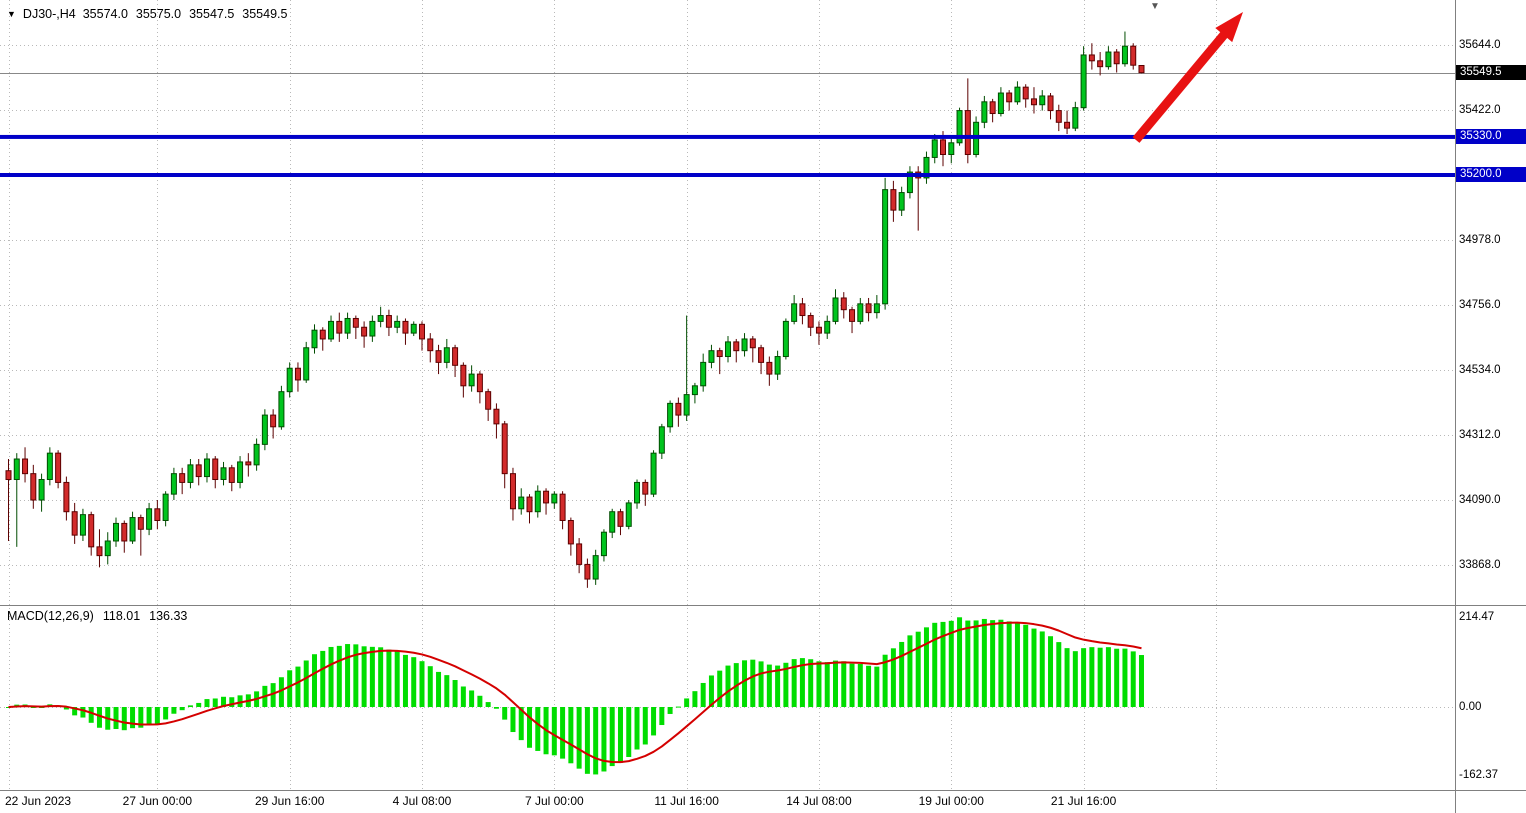 This screenshot has height=813, width=1526. Describe the element at coordinates (1491, 174) in the screenshot. I see `support-level-tag: 35200.0` at that location.